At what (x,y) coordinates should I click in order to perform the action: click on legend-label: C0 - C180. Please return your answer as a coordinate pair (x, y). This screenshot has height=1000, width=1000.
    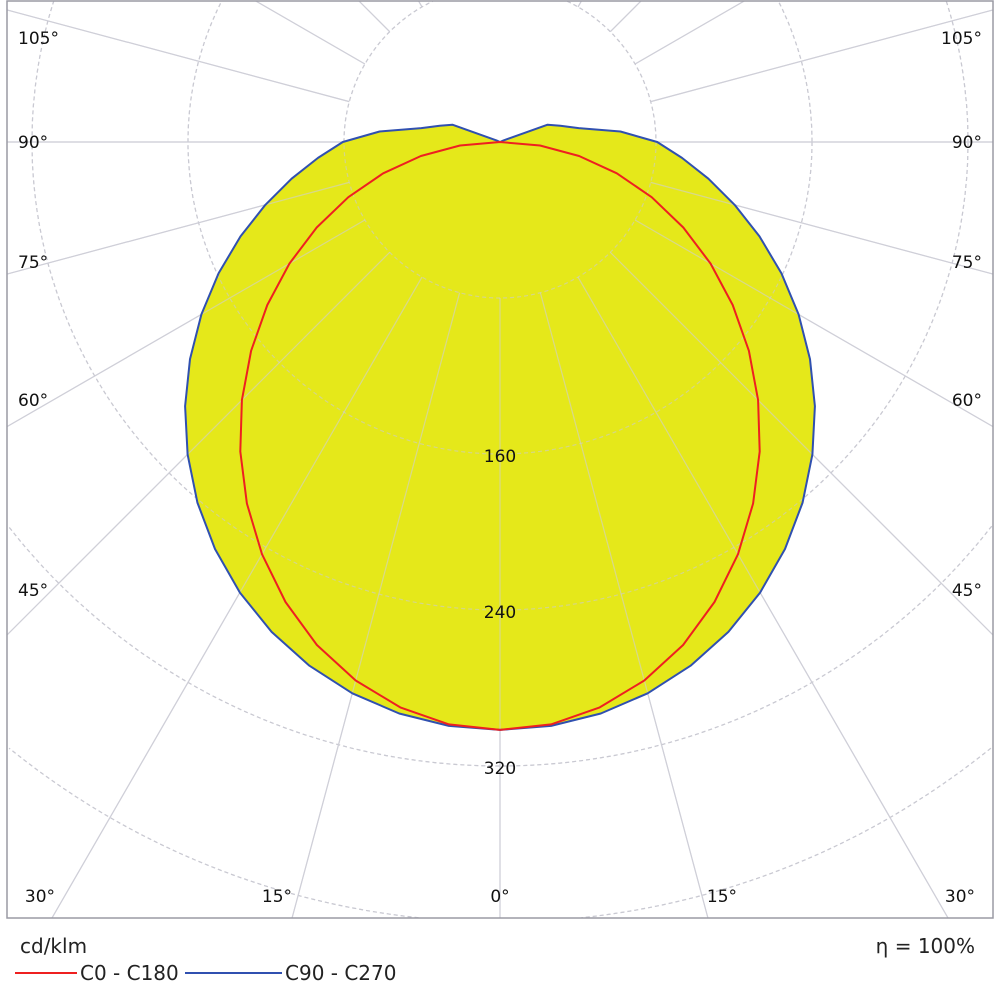
    Looking at the image, I should click on (129, 973).